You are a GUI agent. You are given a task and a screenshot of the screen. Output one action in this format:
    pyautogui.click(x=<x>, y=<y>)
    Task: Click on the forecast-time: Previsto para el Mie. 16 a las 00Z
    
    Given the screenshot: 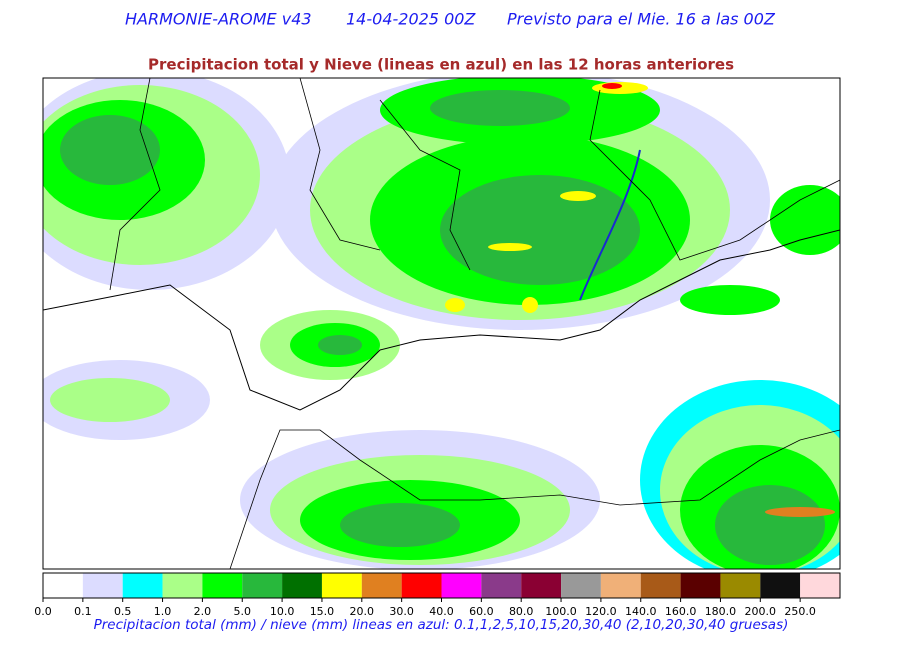 What is the action you would take?
    pyautogui.click(x=641, y=19)
    